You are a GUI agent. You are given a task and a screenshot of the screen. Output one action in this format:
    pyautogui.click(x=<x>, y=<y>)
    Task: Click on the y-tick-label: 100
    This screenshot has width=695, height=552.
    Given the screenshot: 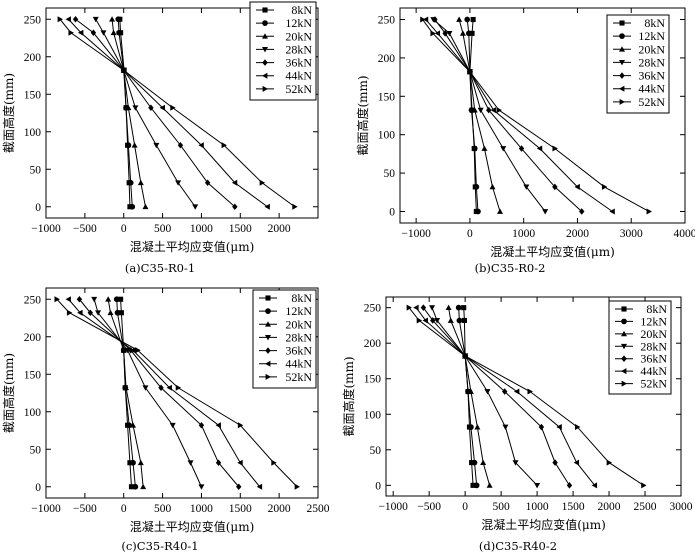 What is the action you would take?
    pyautogui.click(x=33, y=413)
    